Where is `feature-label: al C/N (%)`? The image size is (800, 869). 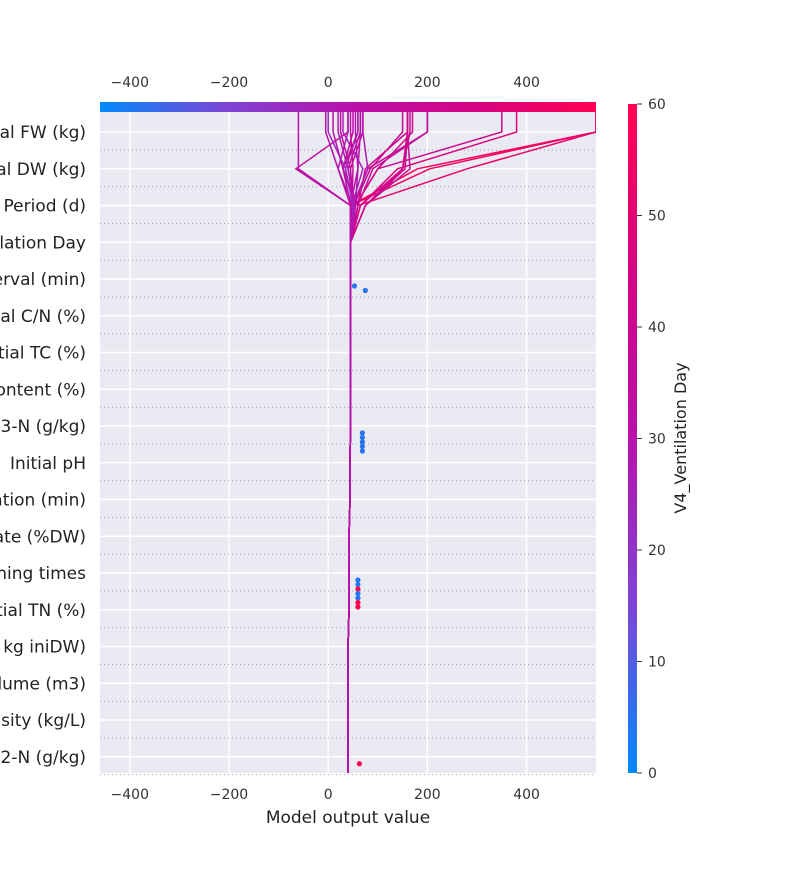 feature-label: al C/N (%) is located at coordinates (43, 317).